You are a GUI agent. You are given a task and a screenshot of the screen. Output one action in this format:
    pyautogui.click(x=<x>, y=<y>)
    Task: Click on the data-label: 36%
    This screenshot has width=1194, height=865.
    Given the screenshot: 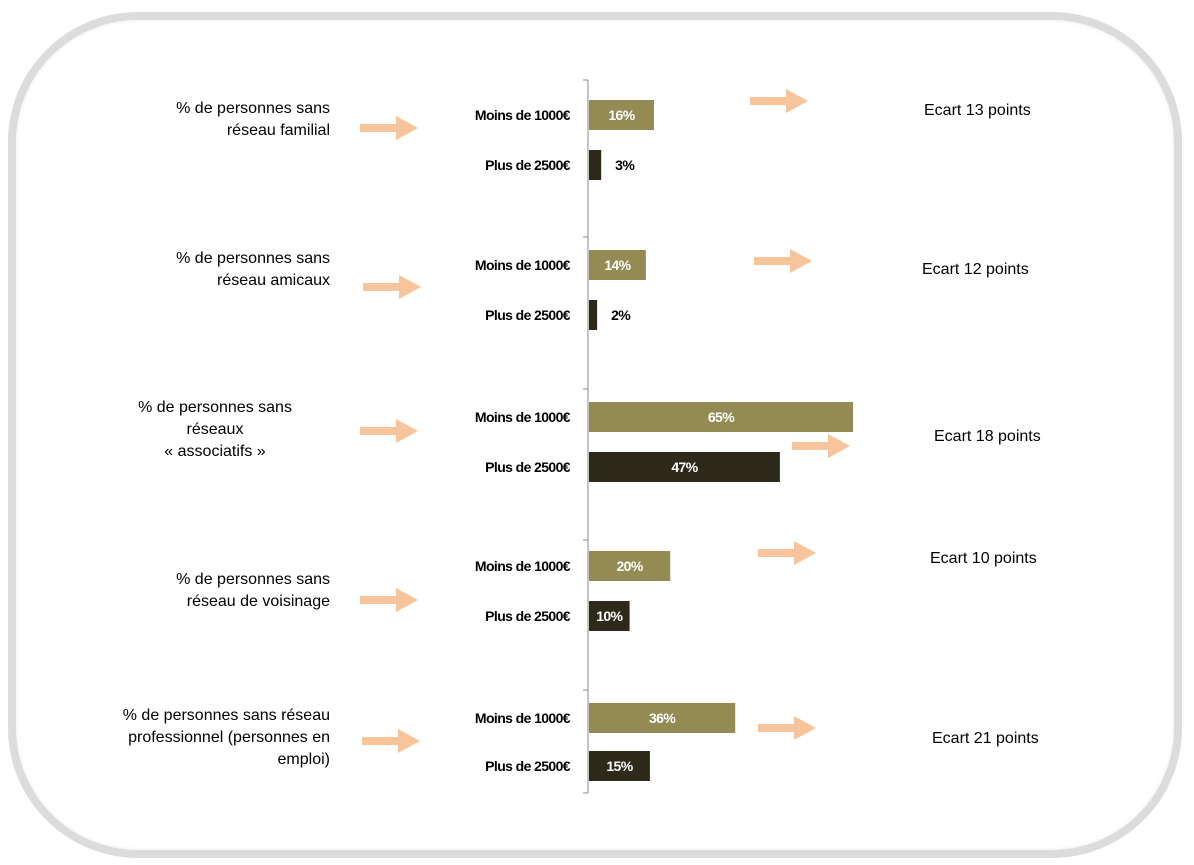 What is the action you would take?
    pyautogui.click(x=662, y=718)
    